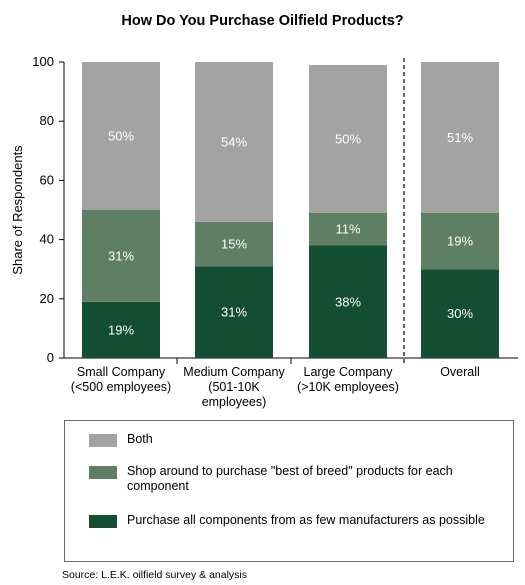 The height and width of the screenshot is (585, 525). I want to click on x-category-label: (<500 employees), so click(121, 387).